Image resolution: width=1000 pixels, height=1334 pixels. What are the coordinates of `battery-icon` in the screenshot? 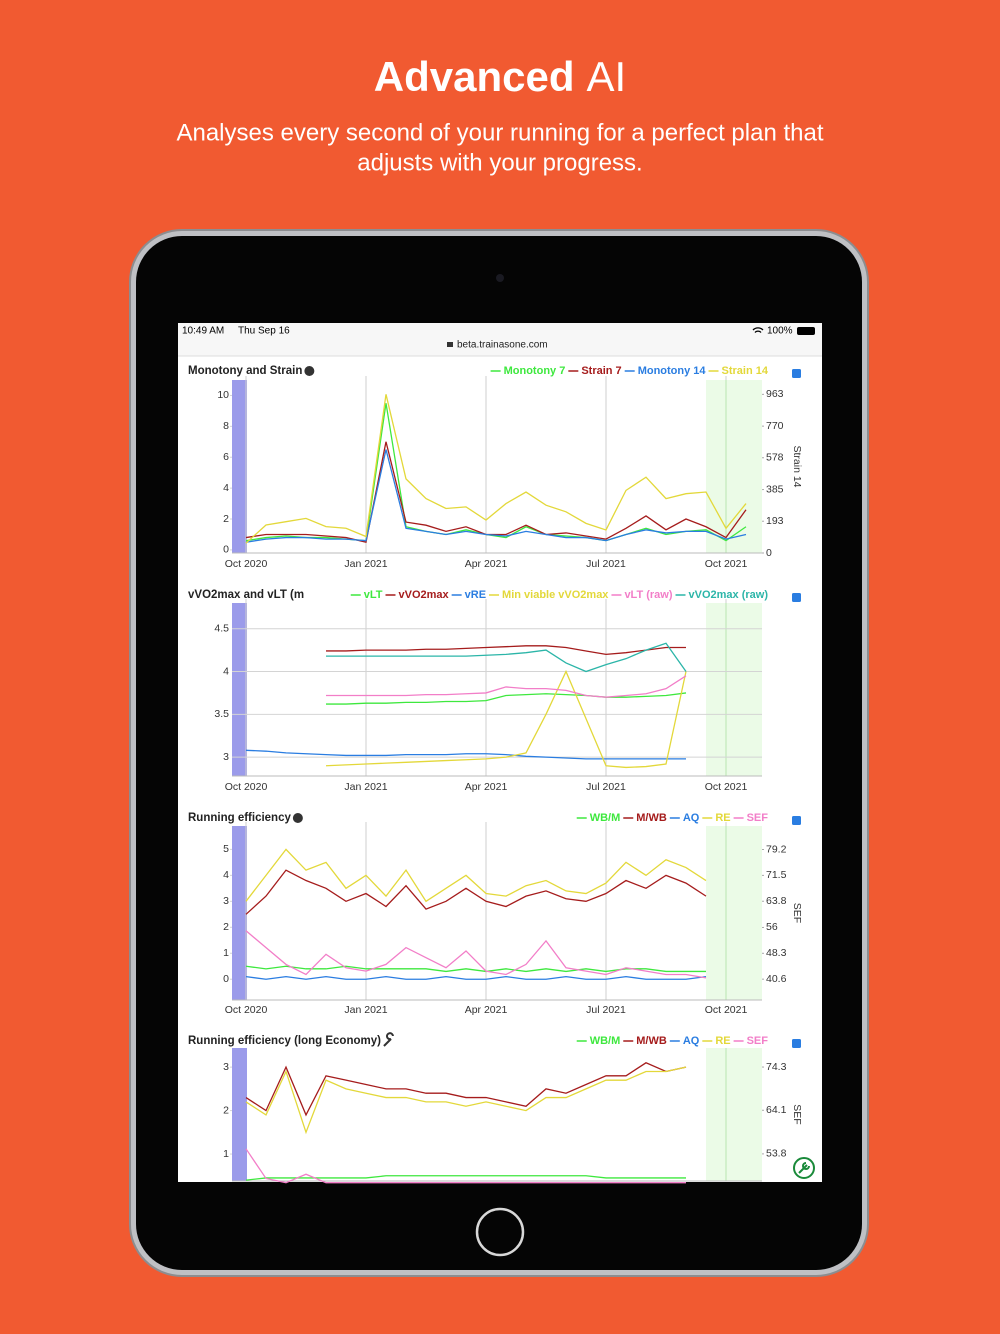 It's located at (806, 331).